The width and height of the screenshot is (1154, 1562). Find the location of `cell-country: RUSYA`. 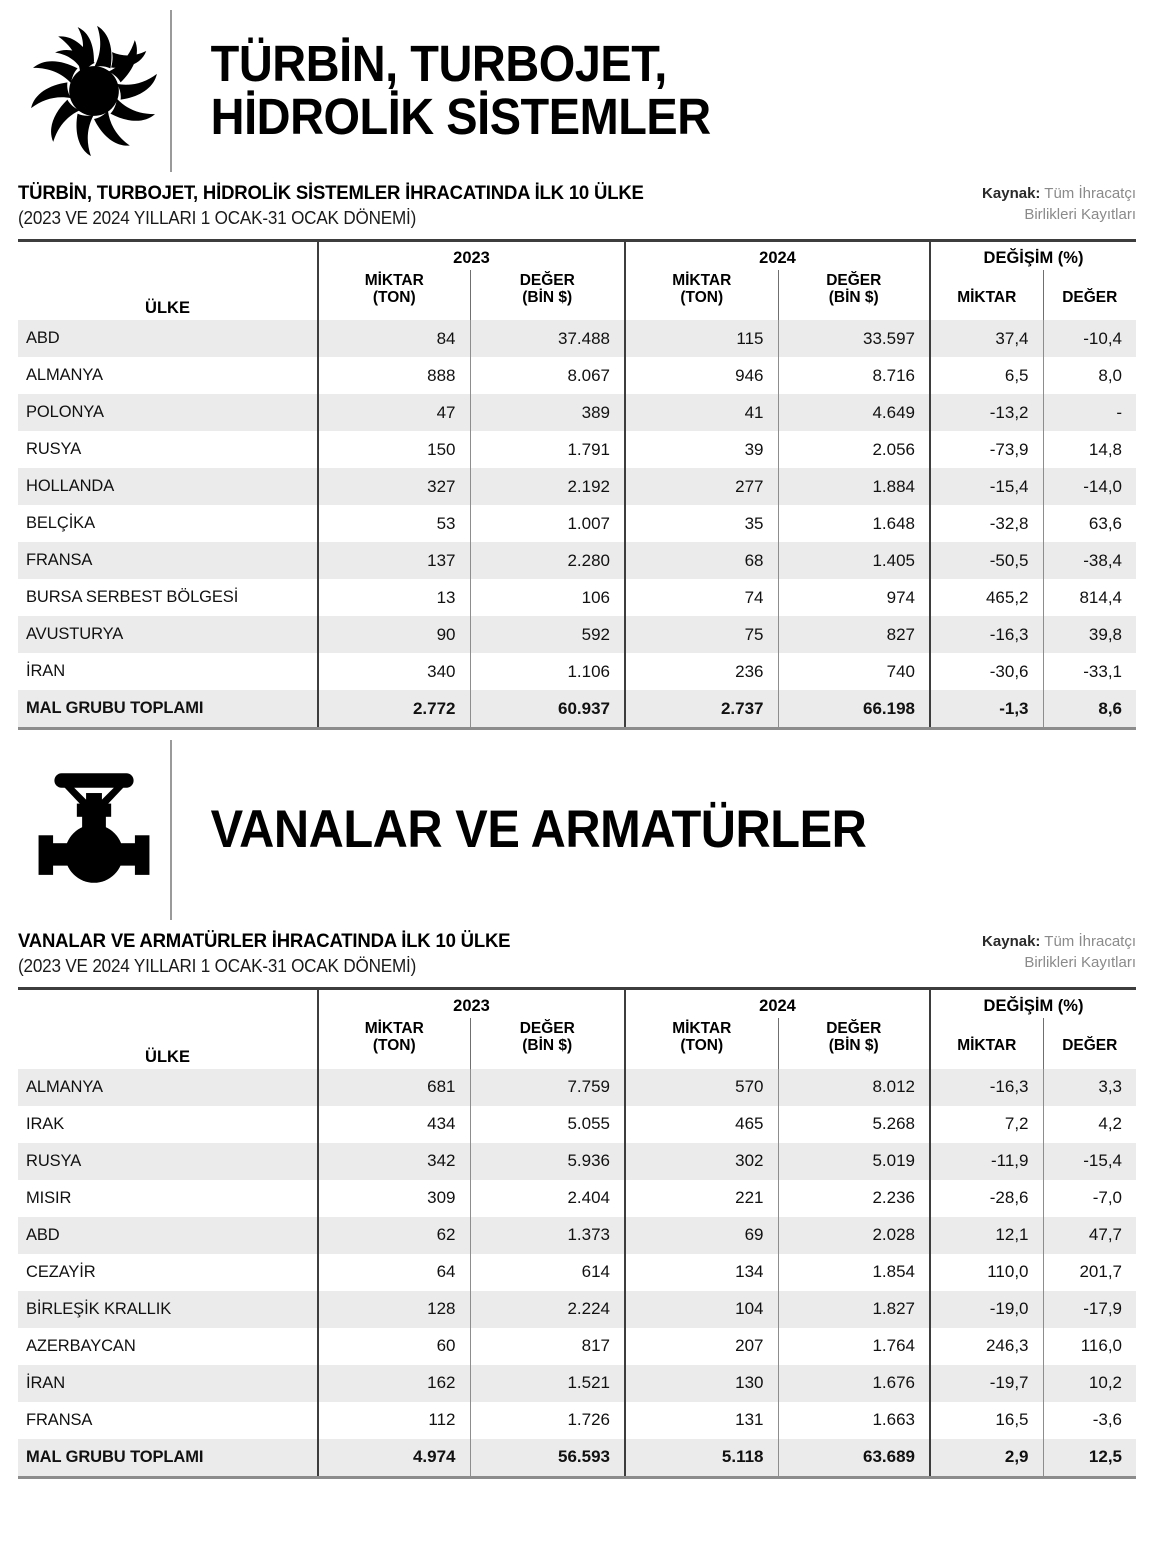

cell-country: RUSYA is located at coordinates (54, 449).